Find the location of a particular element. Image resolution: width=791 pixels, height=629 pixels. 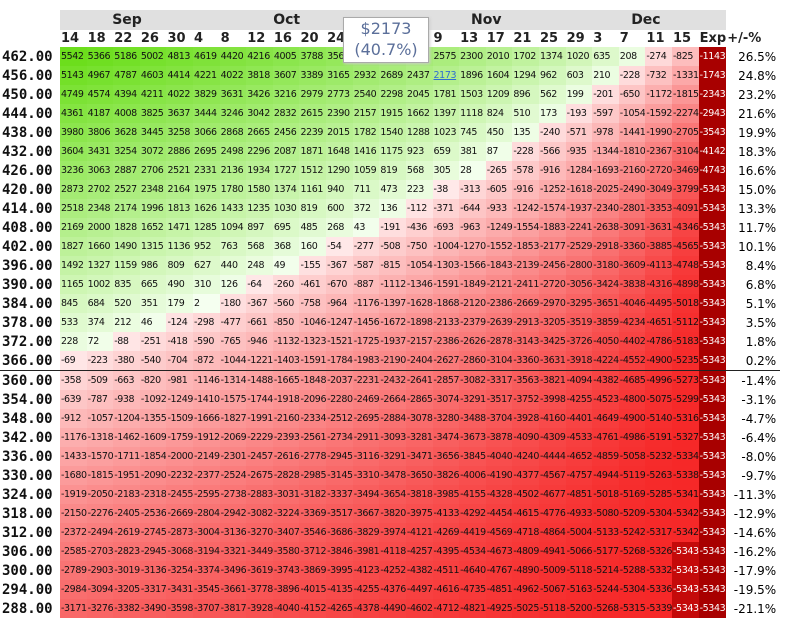

payoff-cell: -1990 is located at coordinates (659, 132).